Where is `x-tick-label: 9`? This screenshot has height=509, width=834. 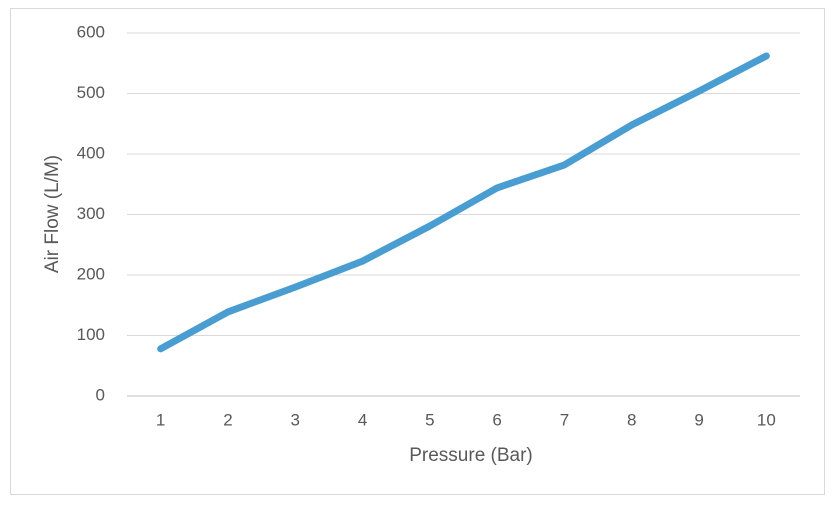
x-tick-label: 9 is located at coordinates (698, 419).